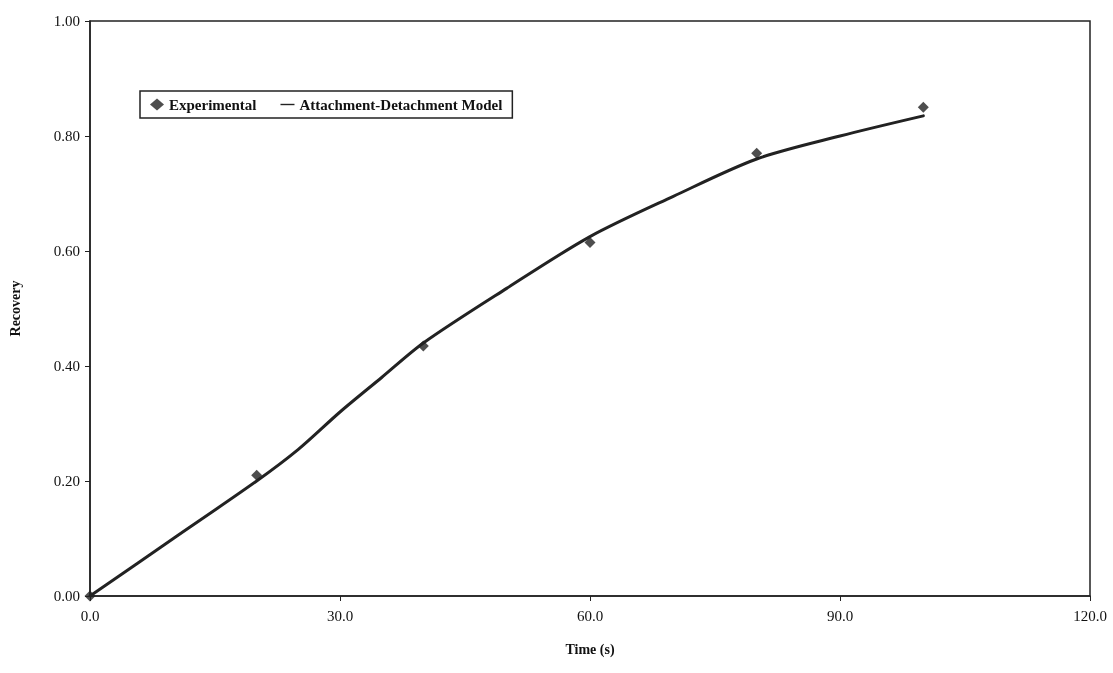 The width and height of the screenshot is (1113, 673). What do you see at coordinates (340, 615) in the screenshot?
I see `x-tick-label: 30.0` at bounding box center [340, 615].